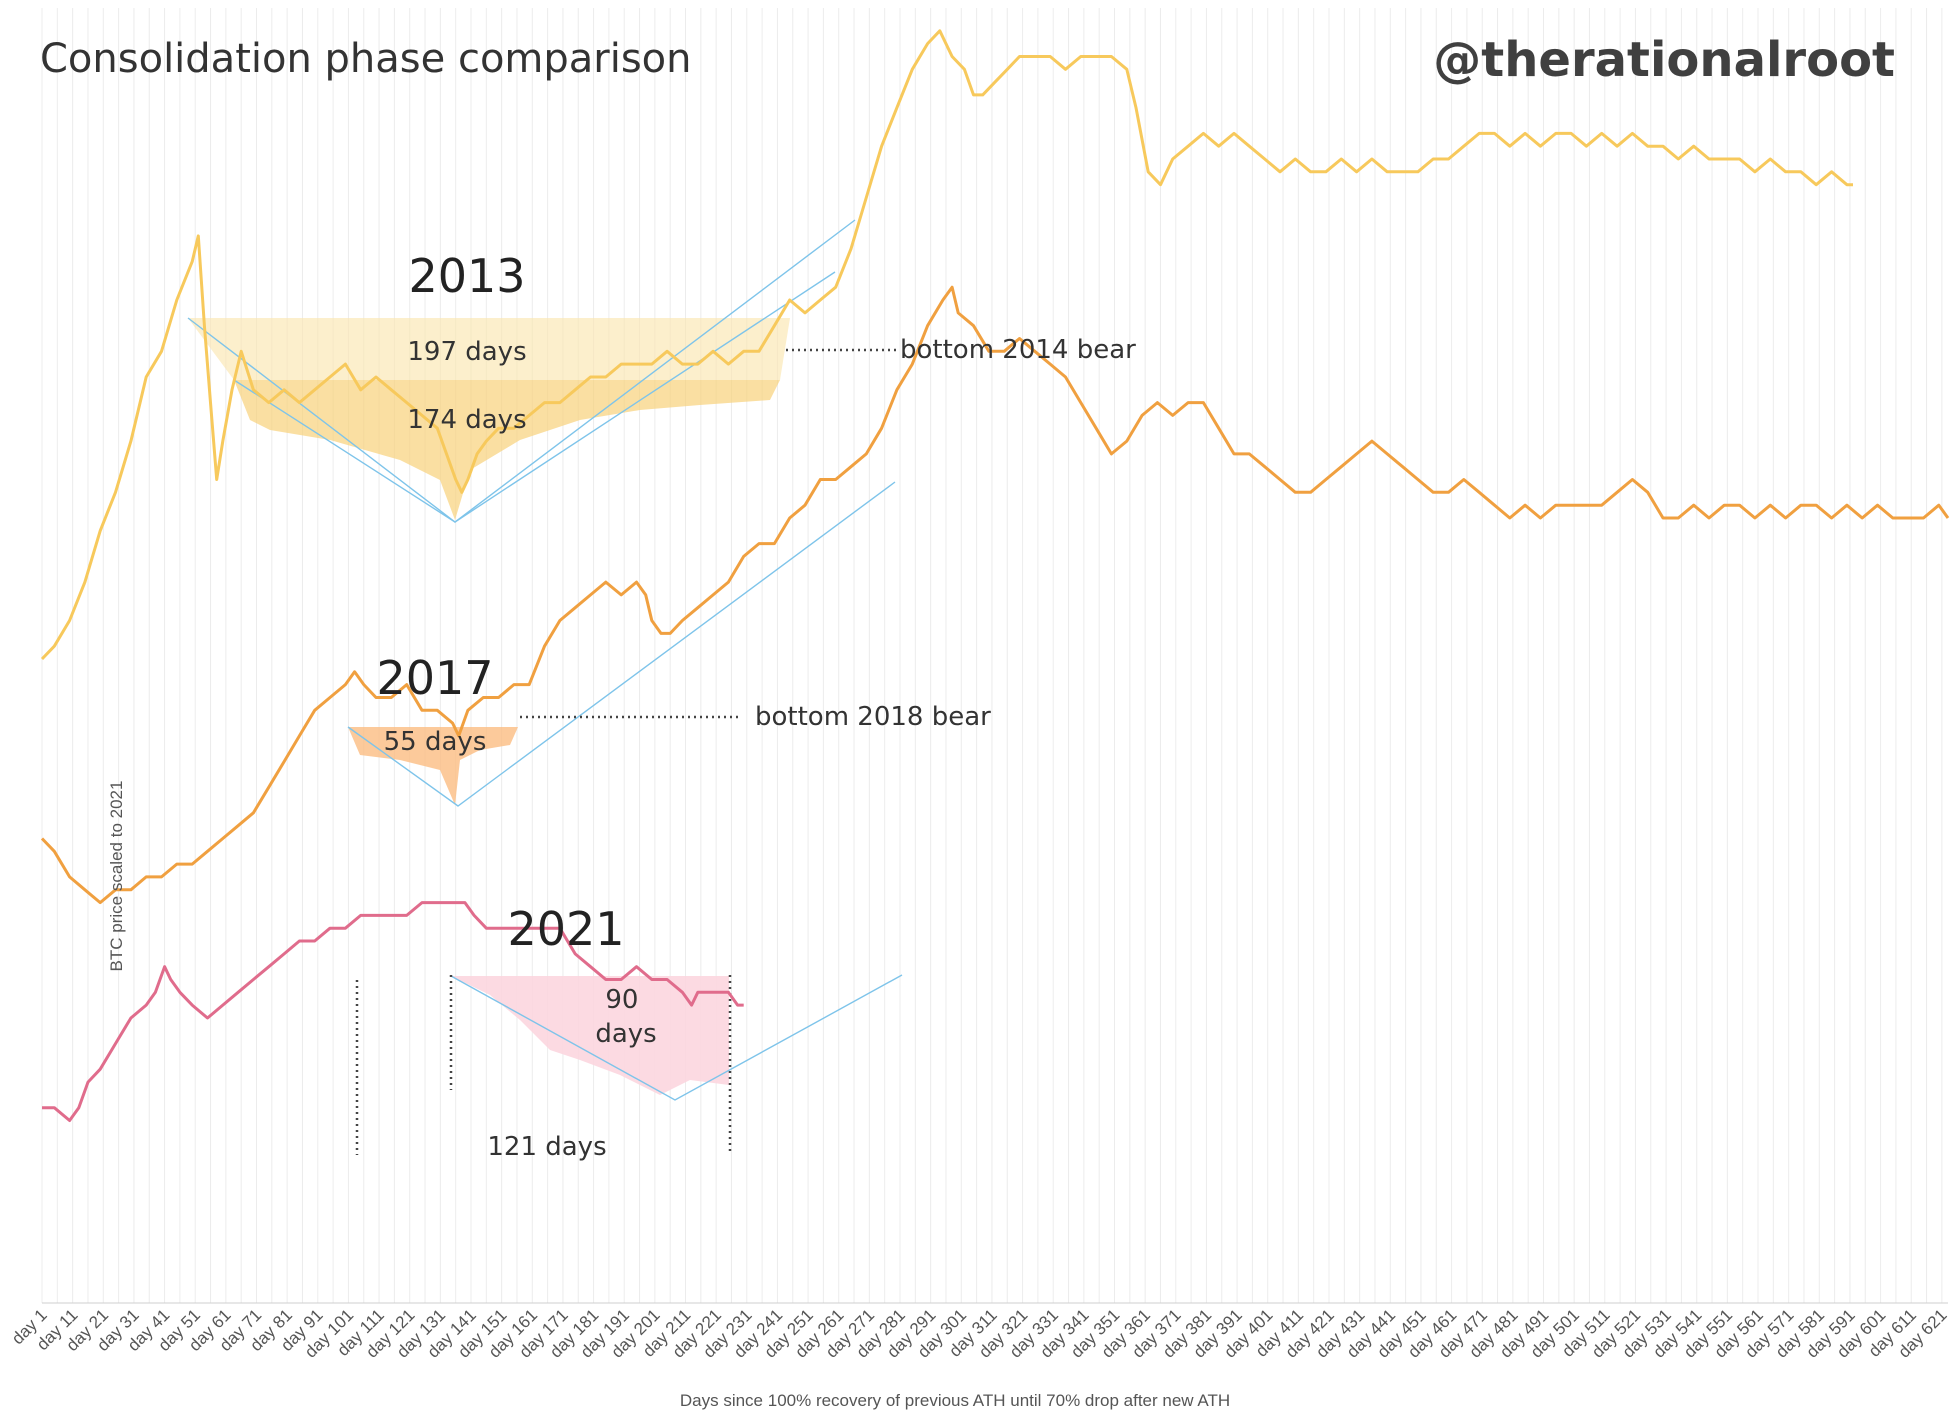 The image size is (1954, 1423). What do you see at coordinates (625, 1034) in the screenshot?
I see `label-90-days-unit: days` at bounding box center [625, 1034].